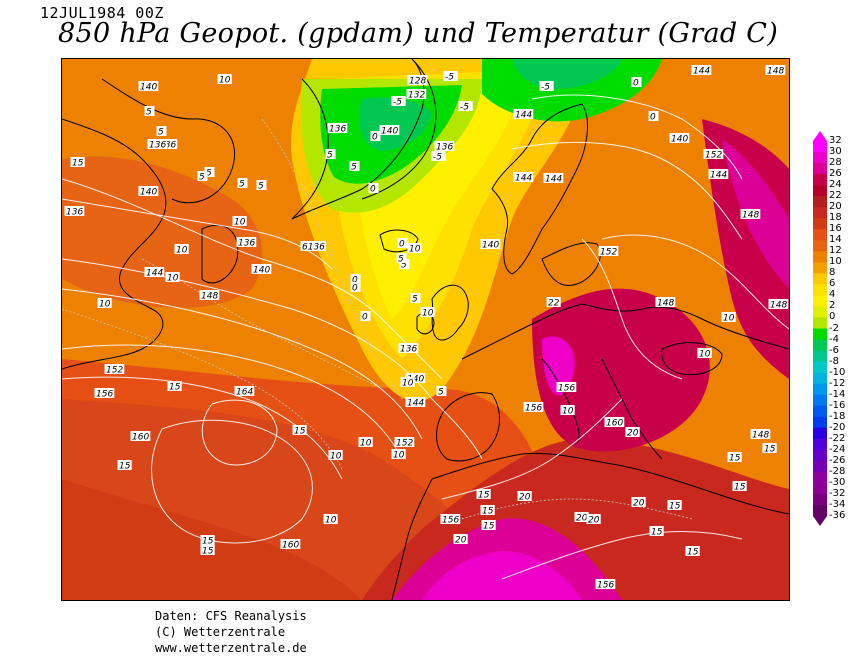  I want to click on baltic-coast, so click(571, 264).